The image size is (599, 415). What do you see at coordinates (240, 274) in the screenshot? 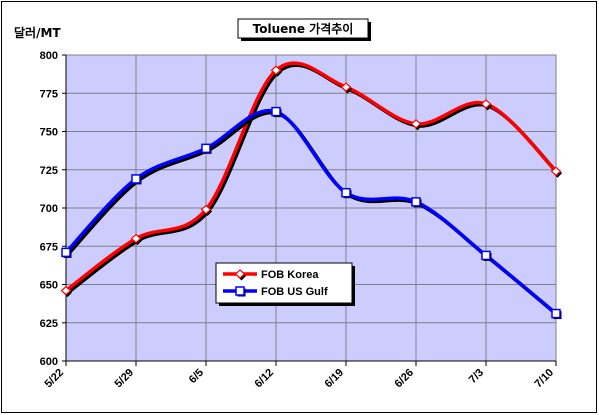
I see `legend-marker-fob-korea` at bounding box center [240, 274].